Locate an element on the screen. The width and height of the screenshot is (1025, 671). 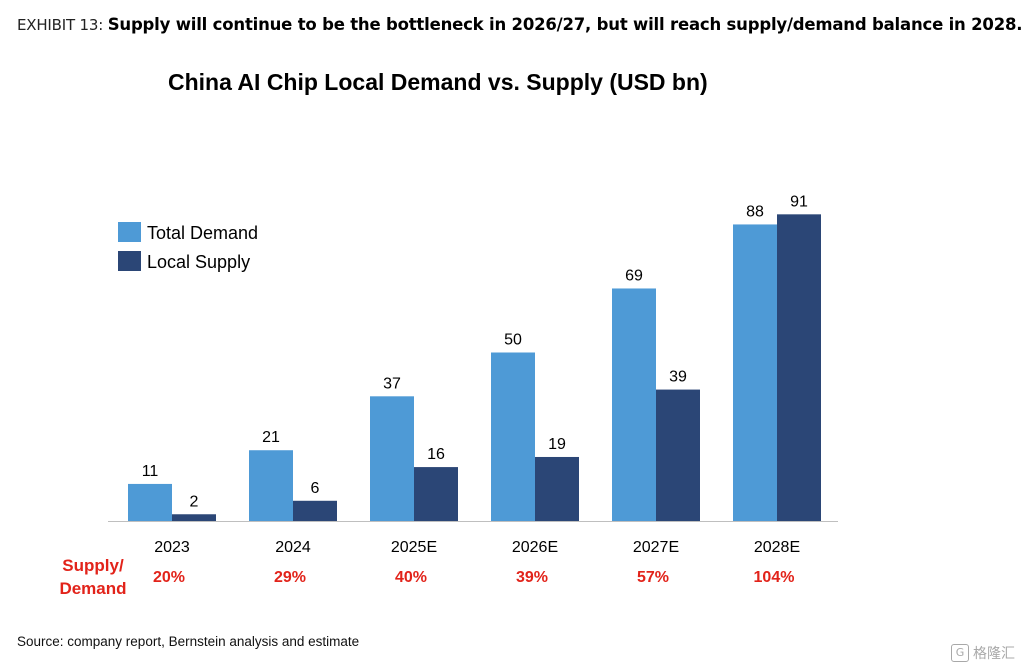
bar-local-supply-2027E is located at coordinates (678, 455).